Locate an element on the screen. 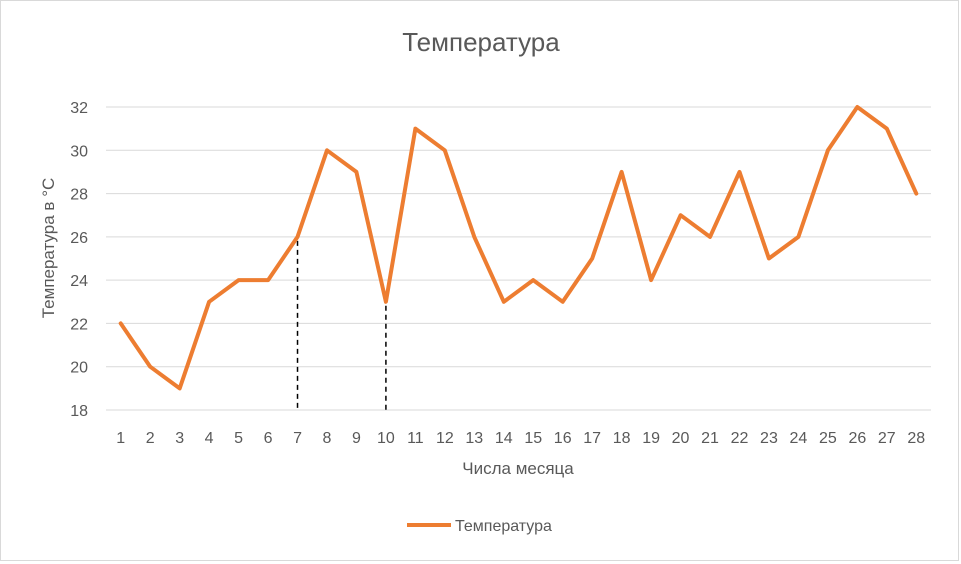 This screenshot has width=961, height=564. y-axis-label: Температура в °С is located at coordinates (48, 248).